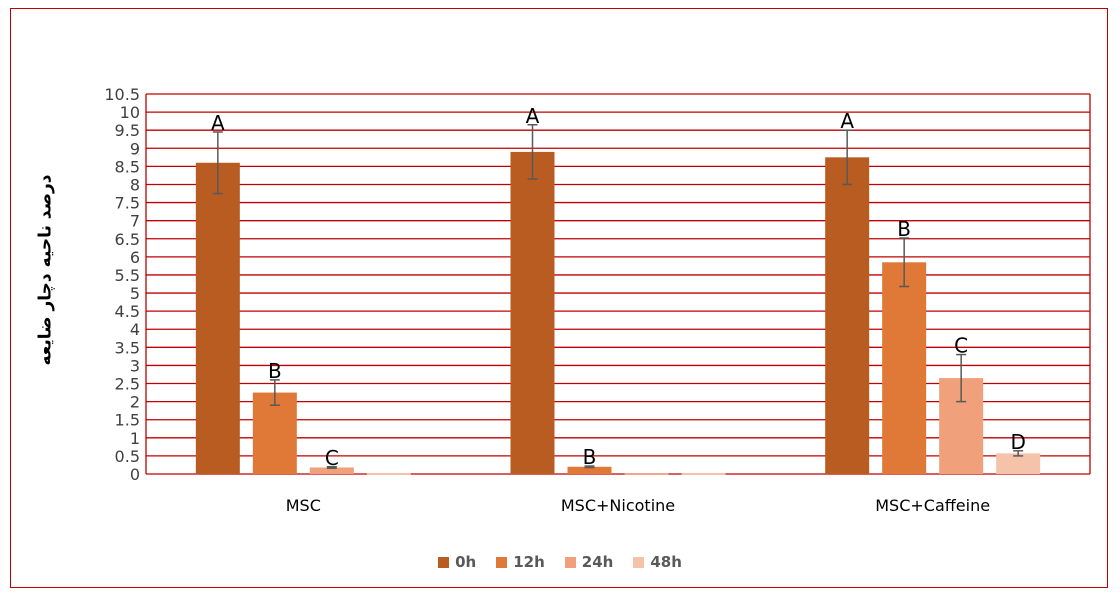 This screenshot has width=1120, height=594. What do you see at coordinates (135, 148) in the screenshot?
I see `y-tick-label: 9` at bounding box center [135, 148].